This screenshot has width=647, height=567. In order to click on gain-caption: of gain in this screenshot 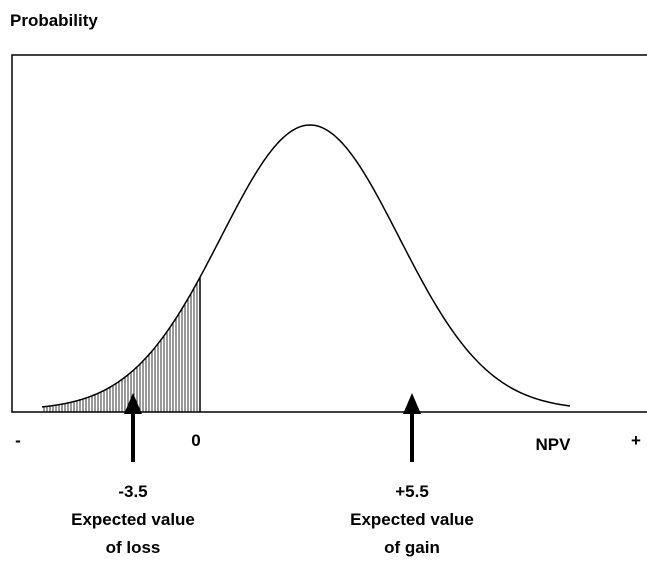, I will do `click(412, 547)`.